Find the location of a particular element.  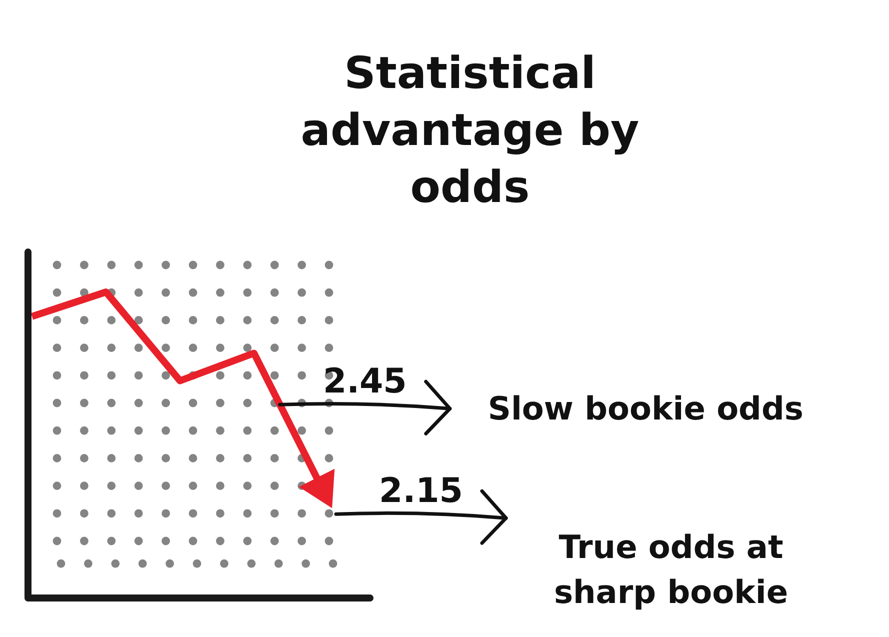

text: Statistical advantage by odds is located at coordinates (470, 130).